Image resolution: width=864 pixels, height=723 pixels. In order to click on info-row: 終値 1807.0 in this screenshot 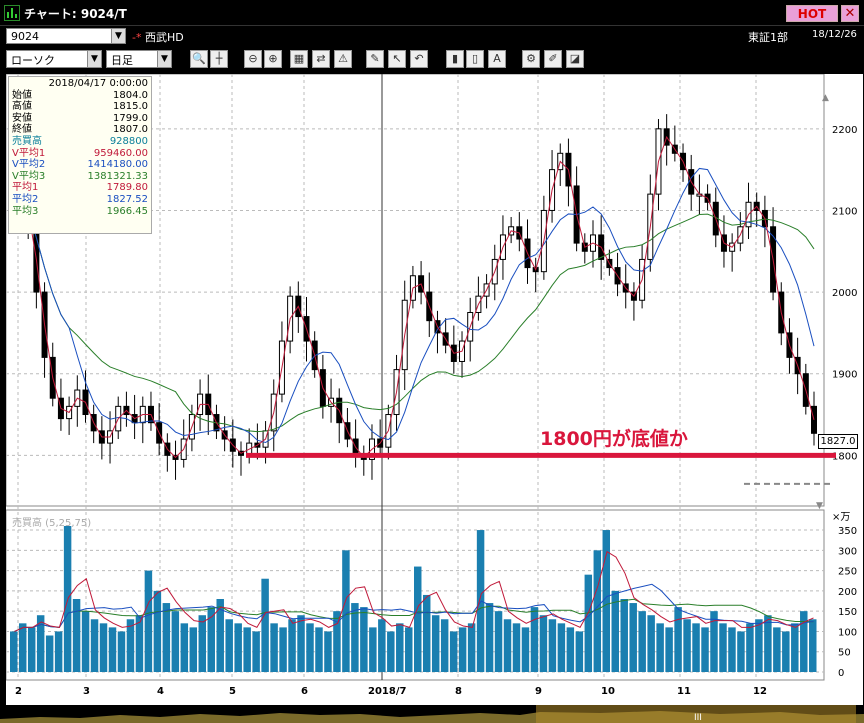, I will do `click(80, 130)`.